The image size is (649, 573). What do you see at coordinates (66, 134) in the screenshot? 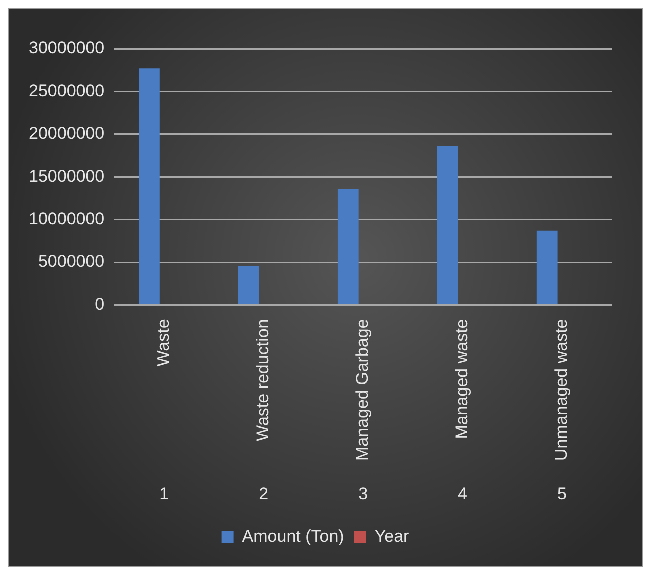
I see `y-tick-label: 20000000` at bounding box center [66, 134].